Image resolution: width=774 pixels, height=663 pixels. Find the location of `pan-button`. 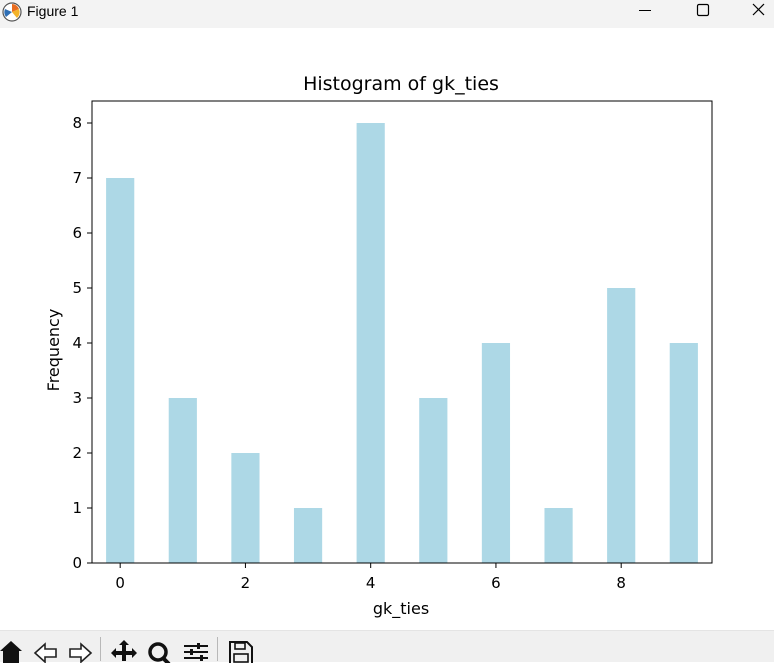

pan-button is located at coordinates (124, 650).